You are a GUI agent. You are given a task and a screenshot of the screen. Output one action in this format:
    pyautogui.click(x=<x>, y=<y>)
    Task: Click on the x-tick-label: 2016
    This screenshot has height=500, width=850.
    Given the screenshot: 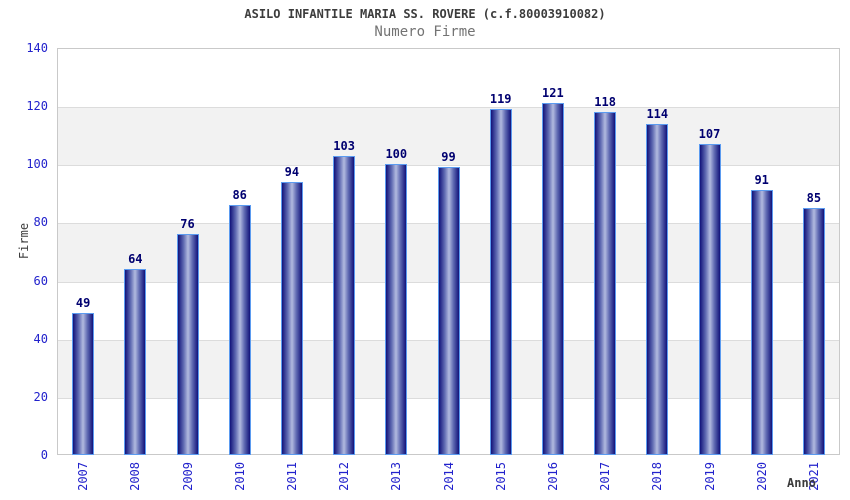 What is the action you would take?
    pyautogui.click(x=552, y=476)
    